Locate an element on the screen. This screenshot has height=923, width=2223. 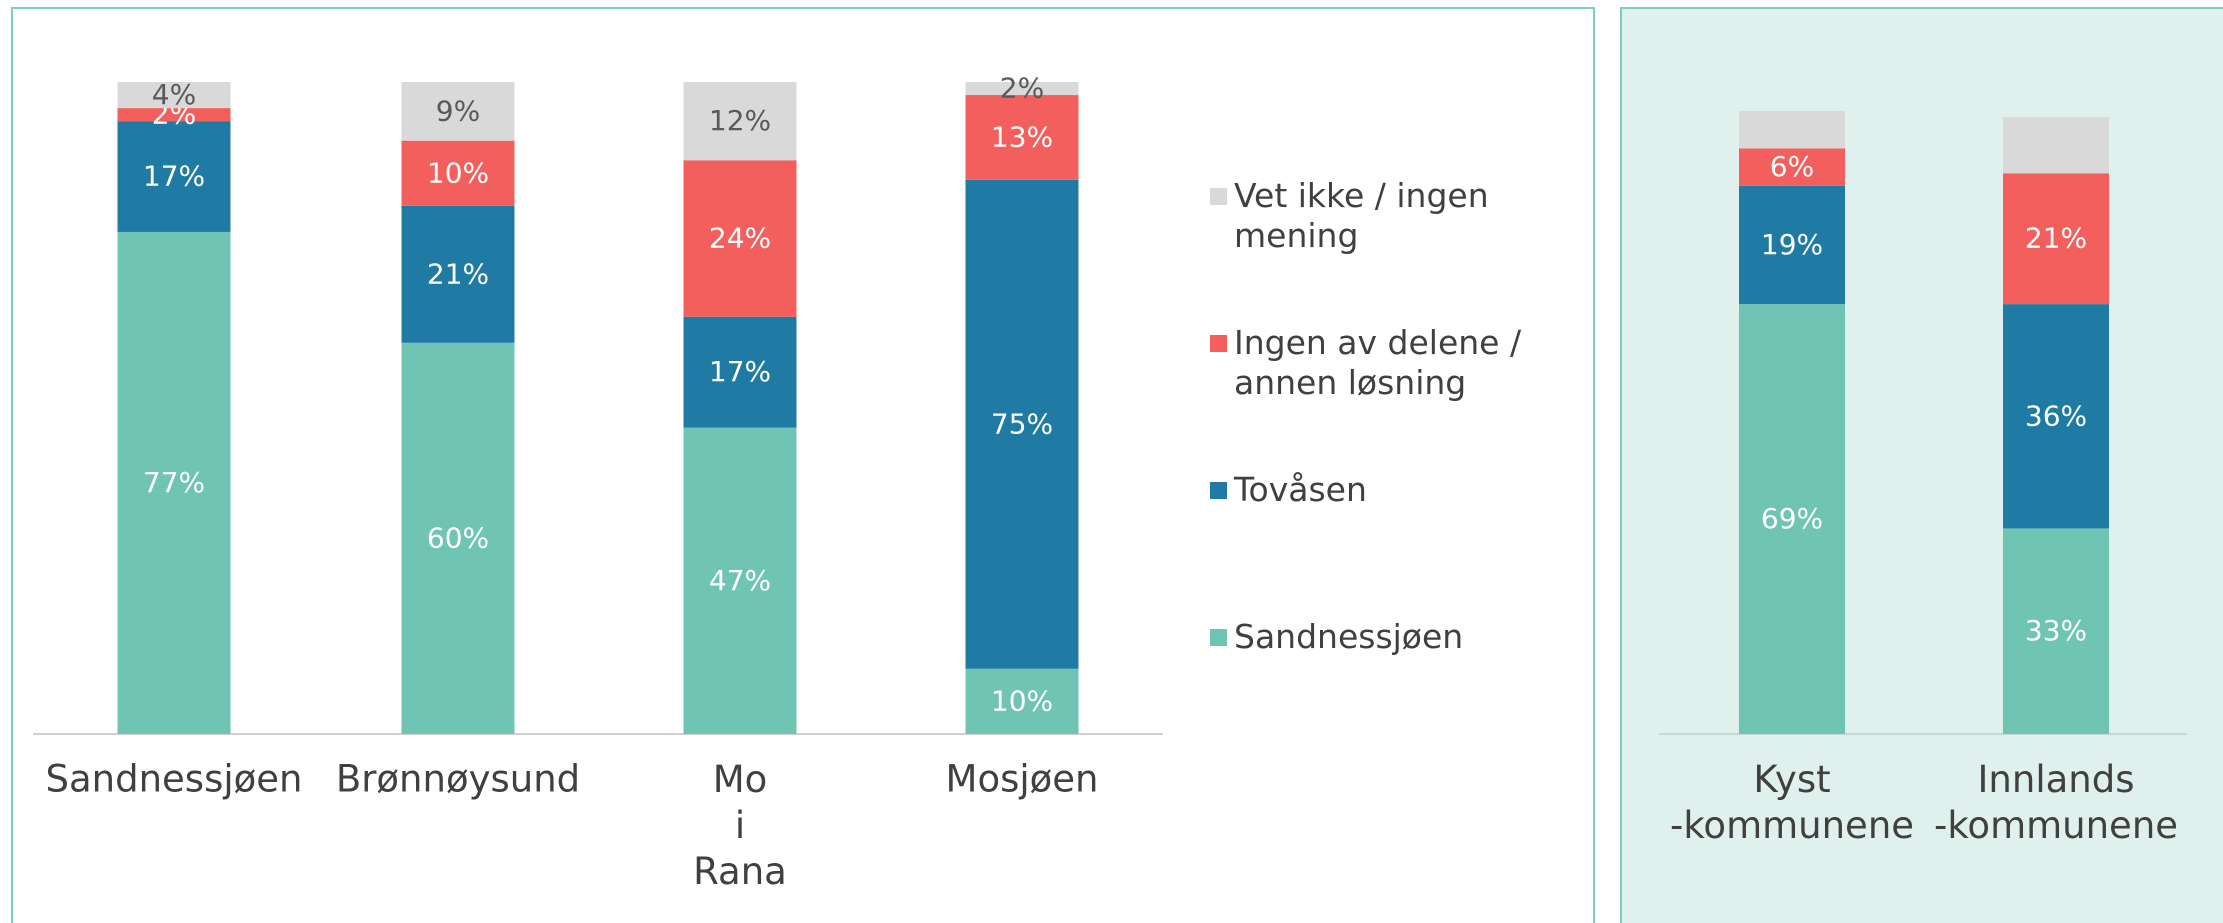
x-tick-label: Kyst -kommunene is located at coordinates (1792, 802).